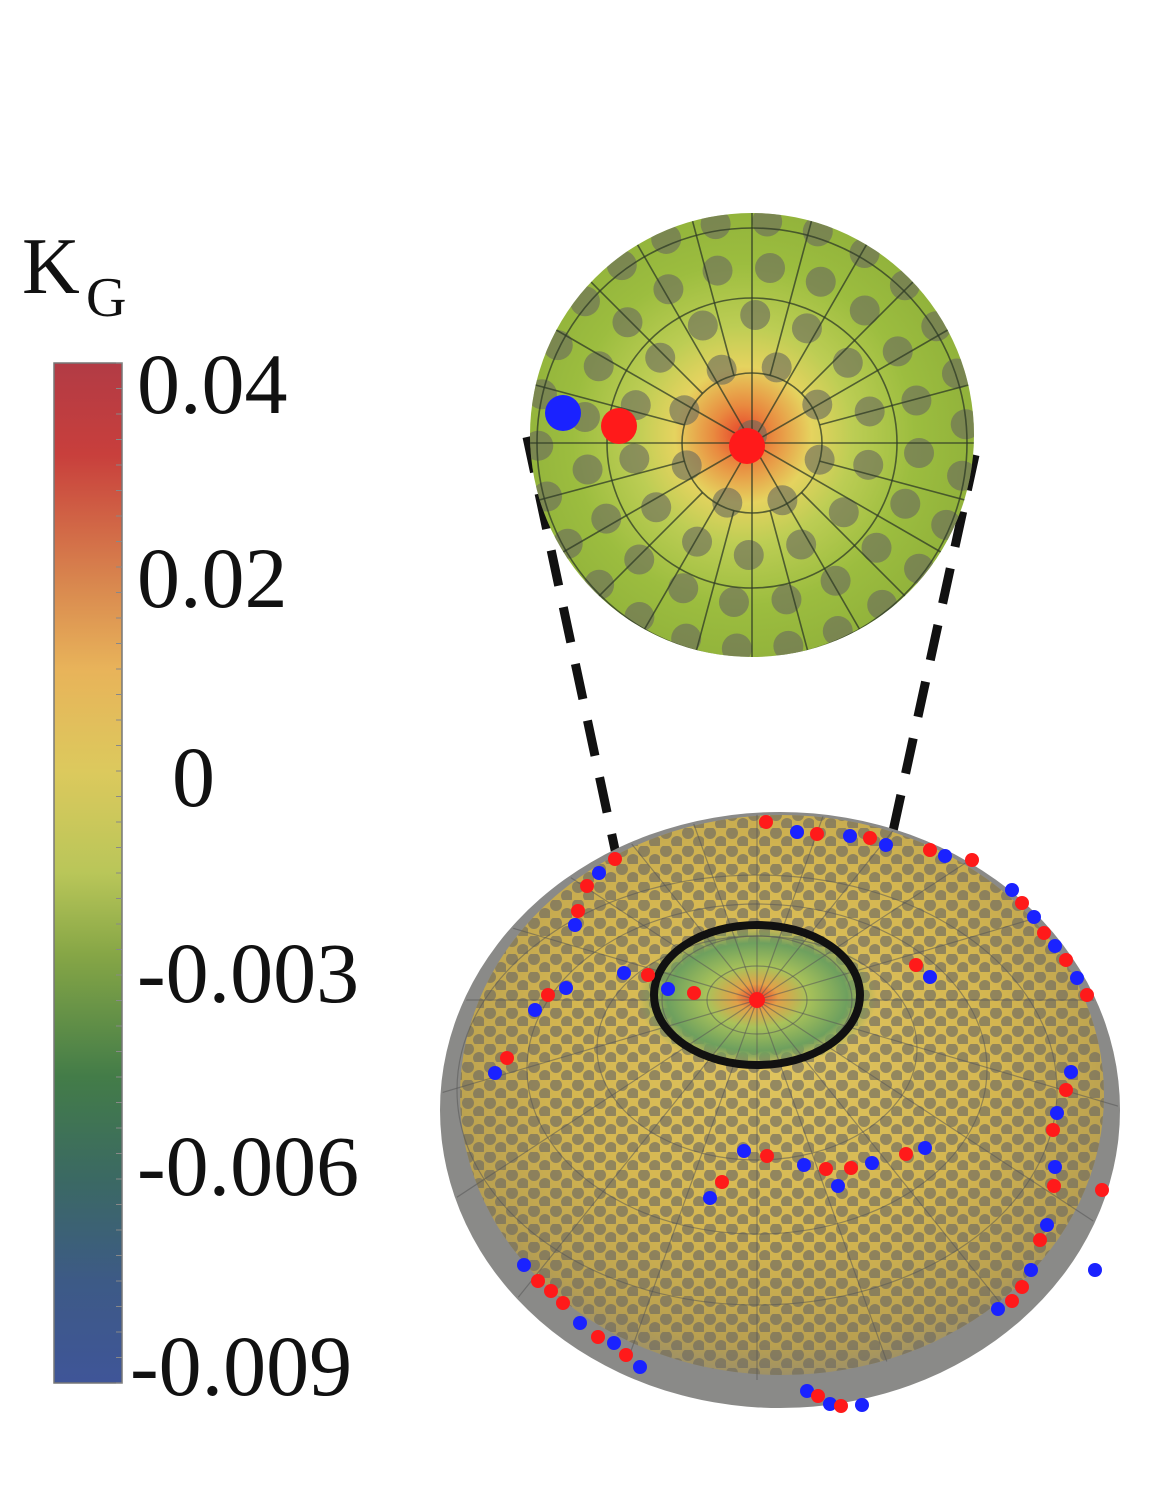 This screenshot has height=1512, width=1149. What do you see at coordinates (248, 1166) in the screenshot?
I see `colorbar-label-4: -0.006` at bounding box center [248, 1166].